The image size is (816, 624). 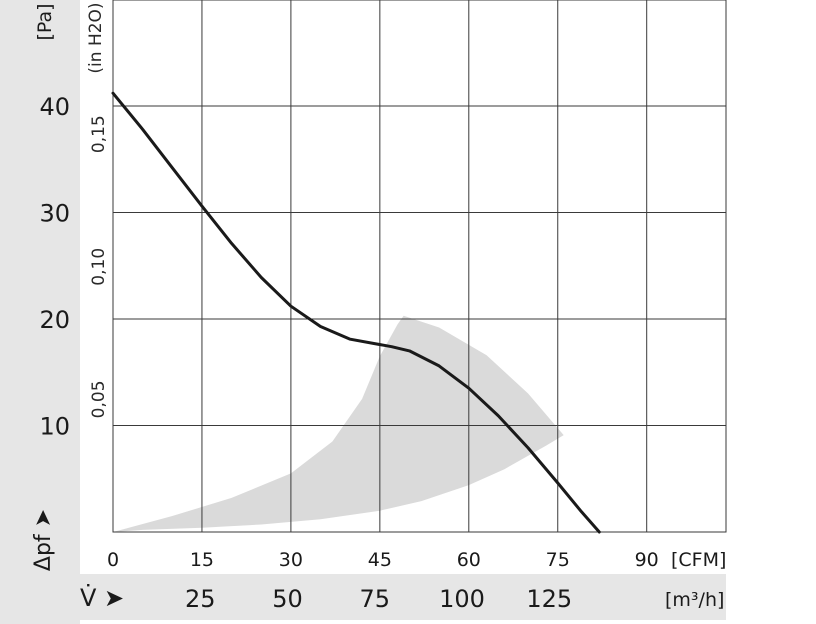 What do you see at coordinates (291, 560) in the screenshot?
I see `x-tick-label: 30` at bounding box center [291, 560].